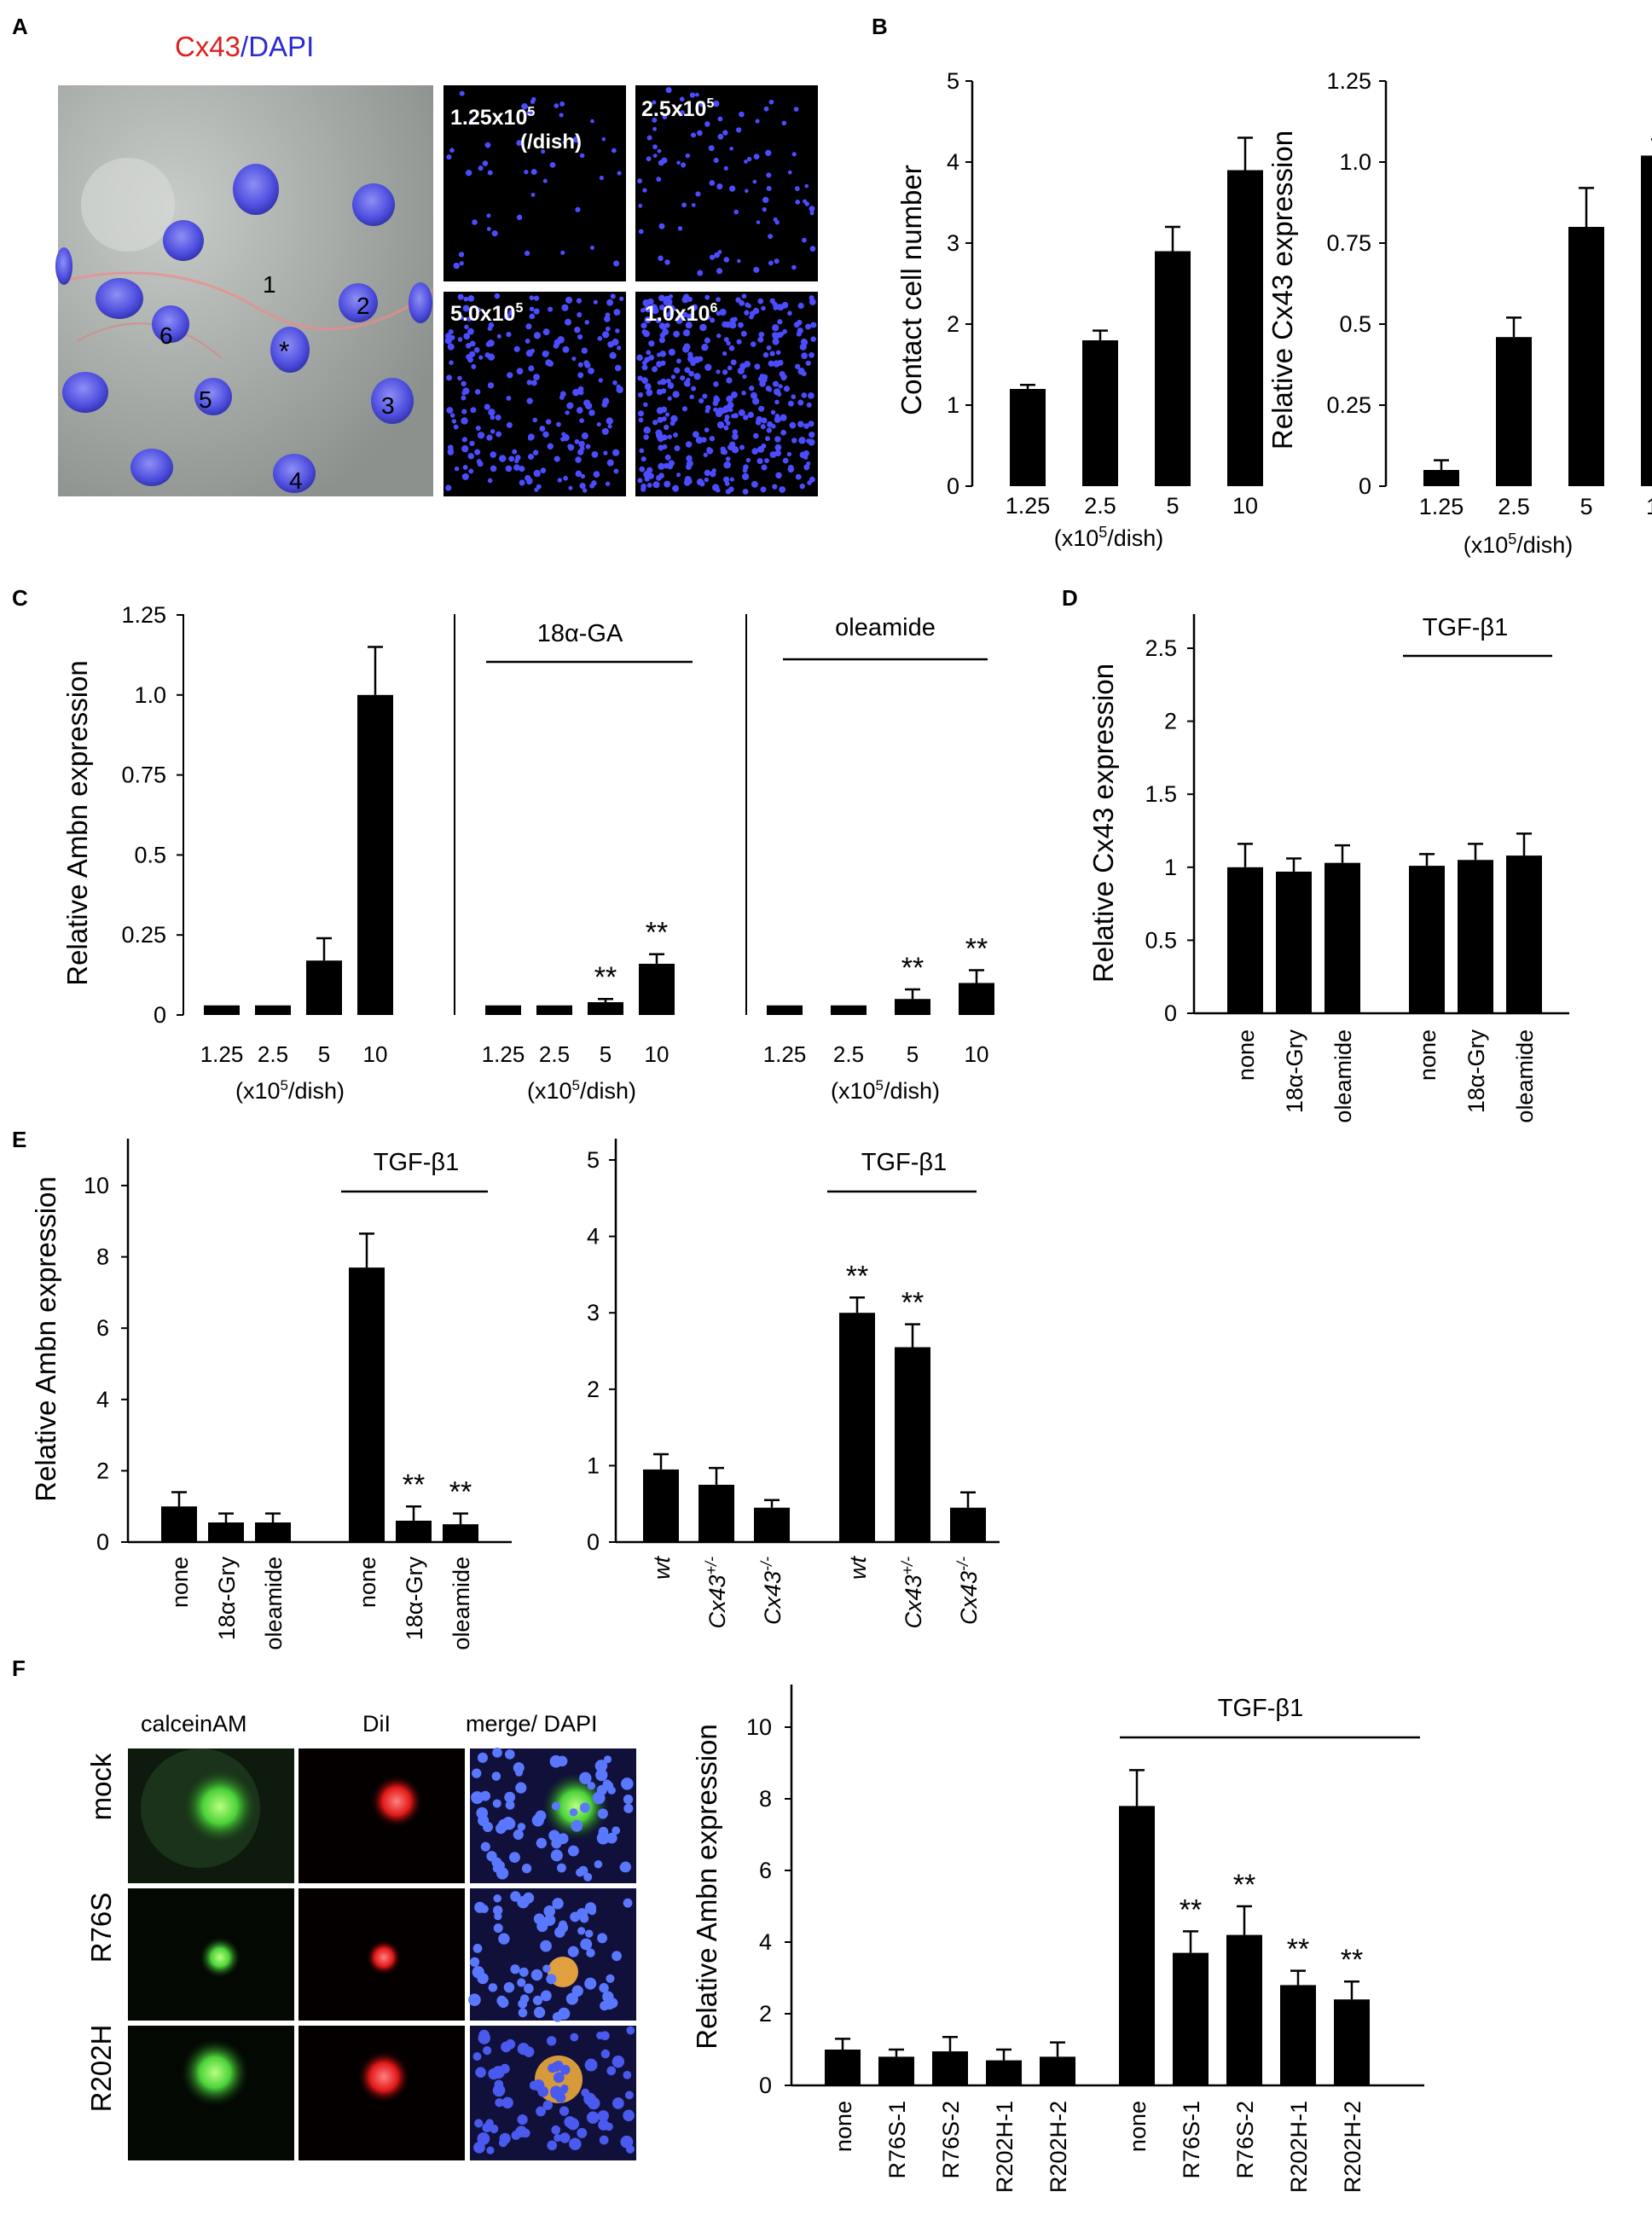 Image resolution: width=1652 pixels, height=2221 pixels. What do you see at coordinates (593, 1312) in the screenshot?
I see `y-tick-label: 3` at bounding box center [593, 1312].